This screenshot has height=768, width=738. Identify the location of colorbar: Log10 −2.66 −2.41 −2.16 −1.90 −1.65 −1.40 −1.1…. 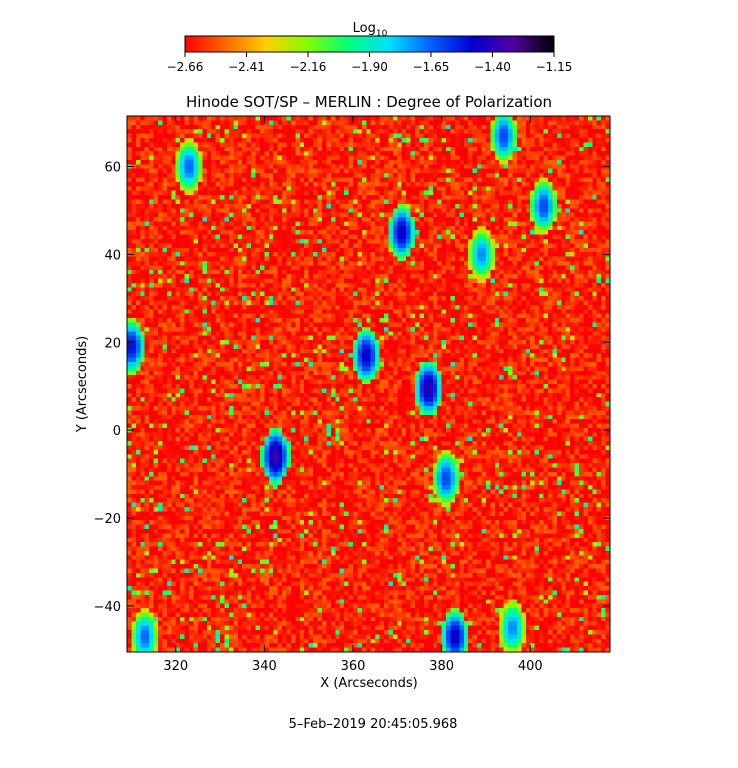
(370, 47).